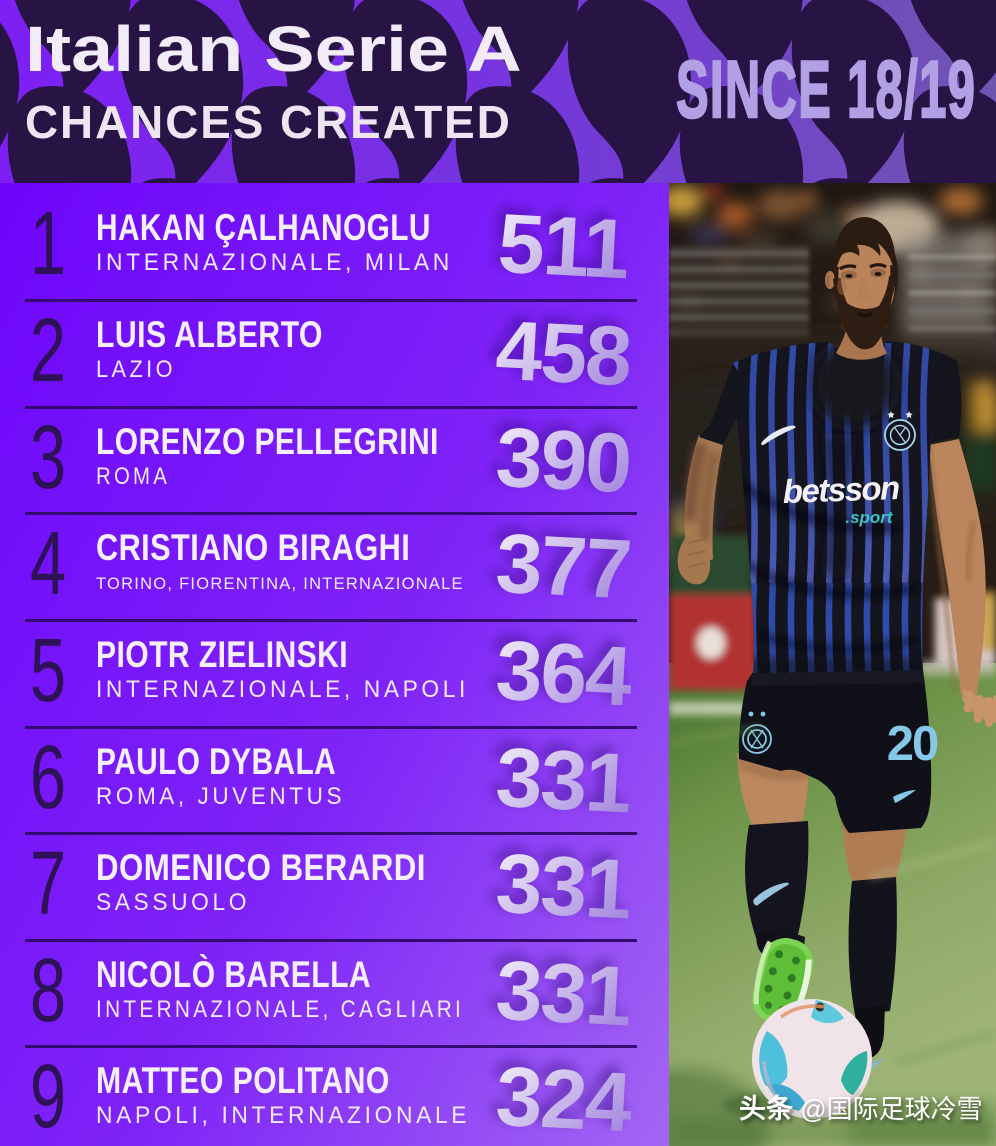 This screenshot has width=996, height=1146. Describe the element at coordinates (841, 489) in the screenshot. I see `svg-text: betsson` at that location.